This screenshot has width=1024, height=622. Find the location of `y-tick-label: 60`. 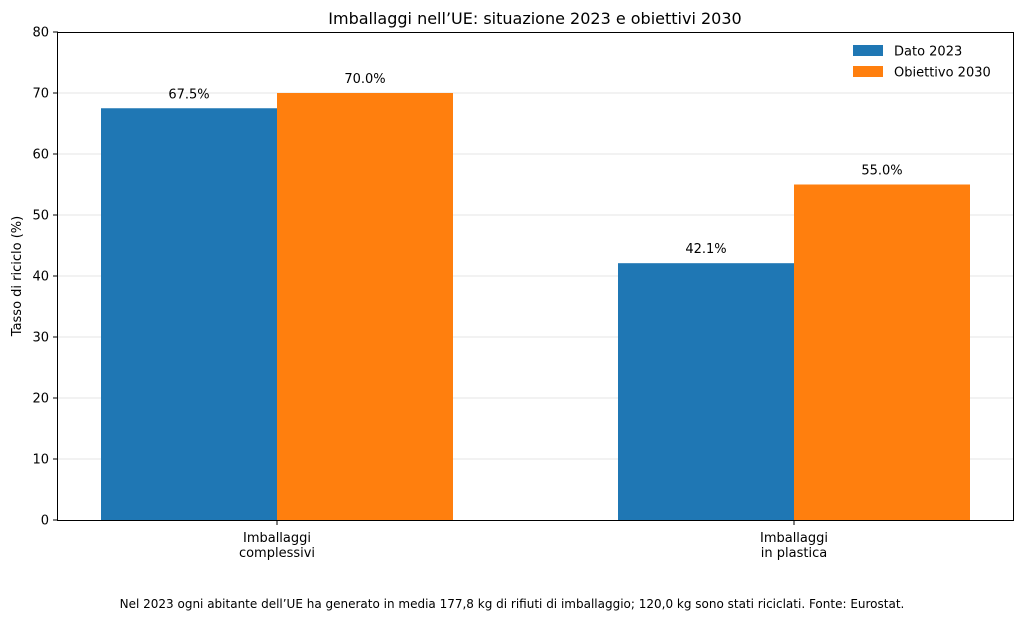

y-tick-label: 60 is located at coordinates (40, 155).